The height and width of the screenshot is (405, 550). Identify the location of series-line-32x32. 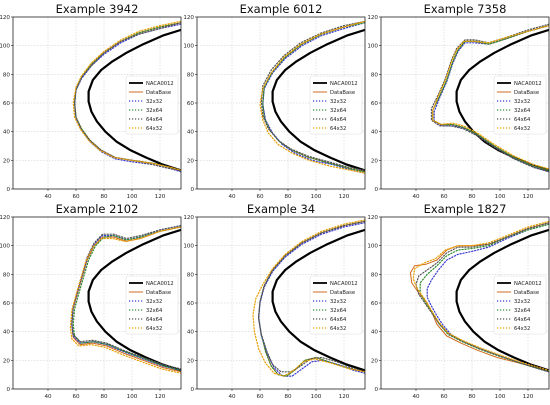
(126, 298).